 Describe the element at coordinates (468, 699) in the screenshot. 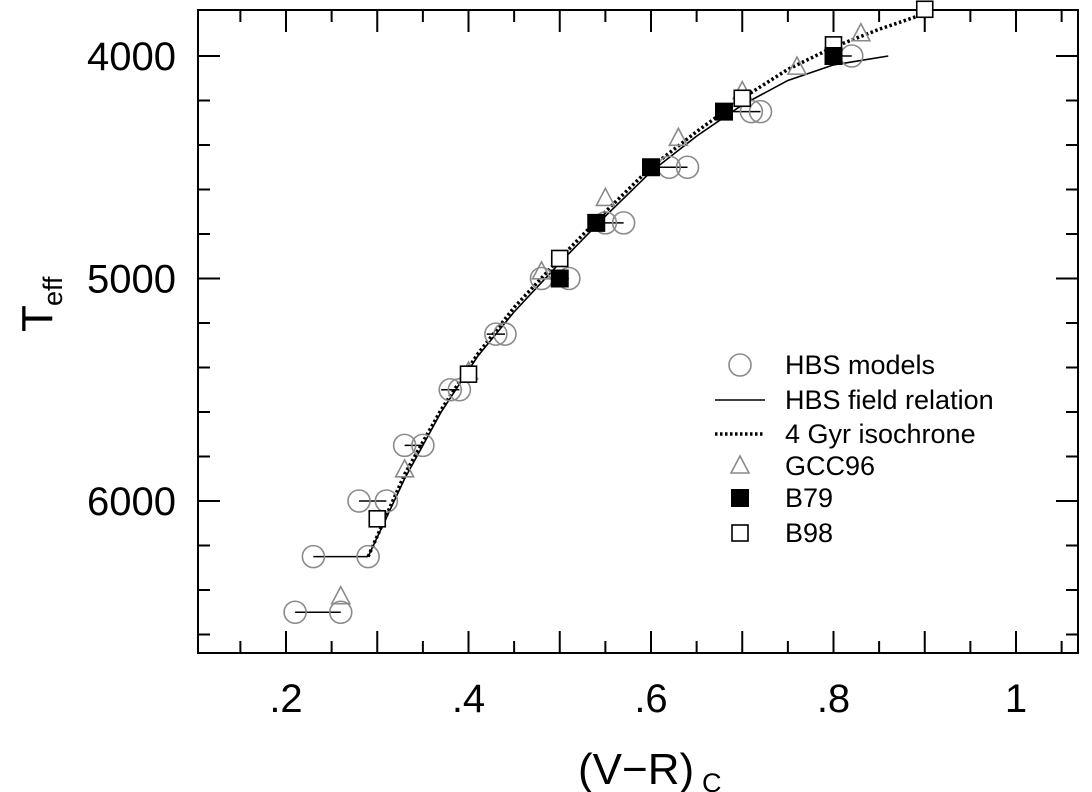

I see `x-tick-label: .4` at that location.